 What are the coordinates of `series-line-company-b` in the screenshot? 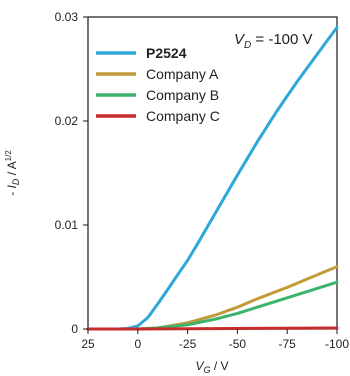 It's located at (212, 305).